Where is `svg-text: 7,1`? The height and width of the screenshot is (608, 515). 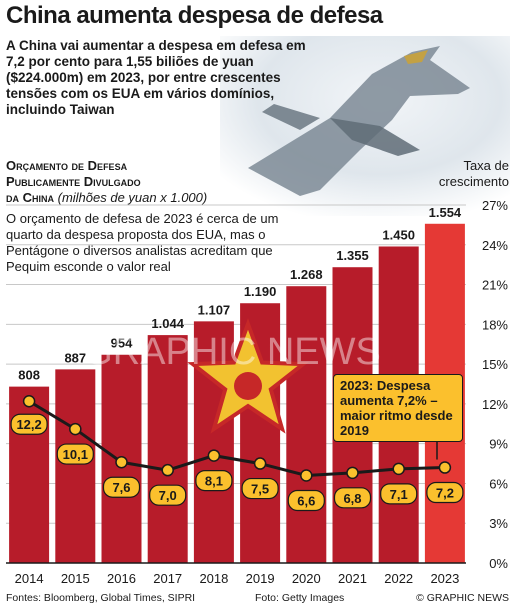
svg-text: 7,1 is located at coordinates (399, 494).